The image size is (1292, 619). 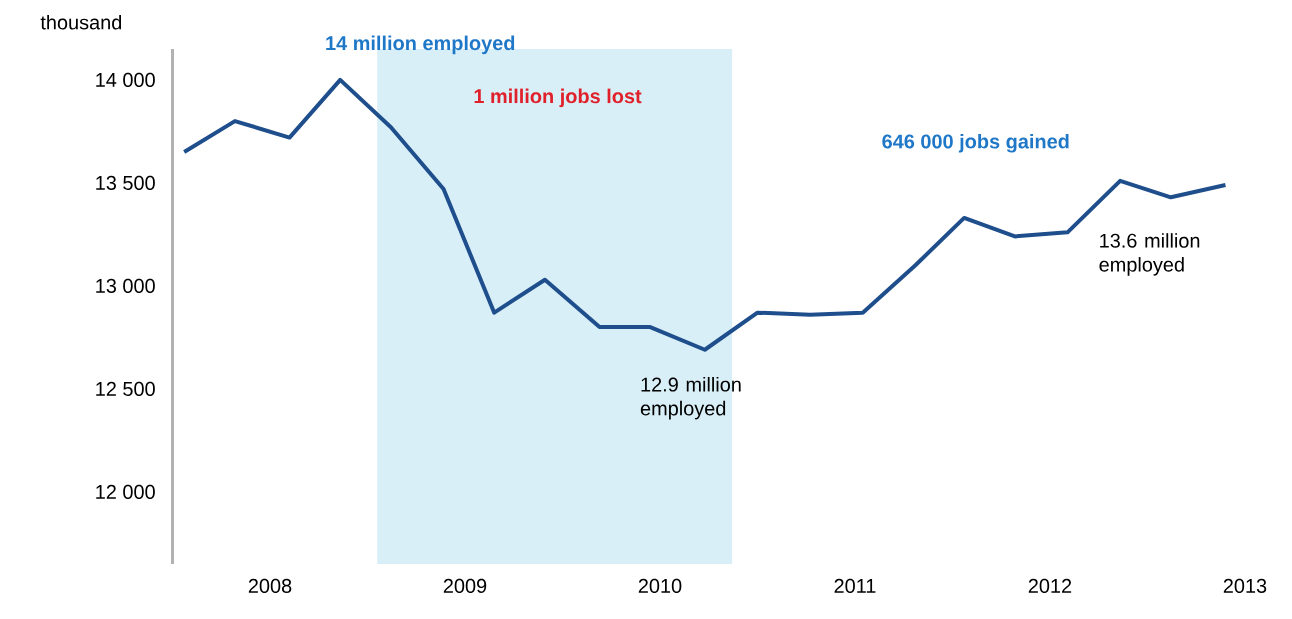 What do you see at coordinates (270, 585) in the screenshot?
I see `x-tick-label: 2008` at bounding box center [270, 585].